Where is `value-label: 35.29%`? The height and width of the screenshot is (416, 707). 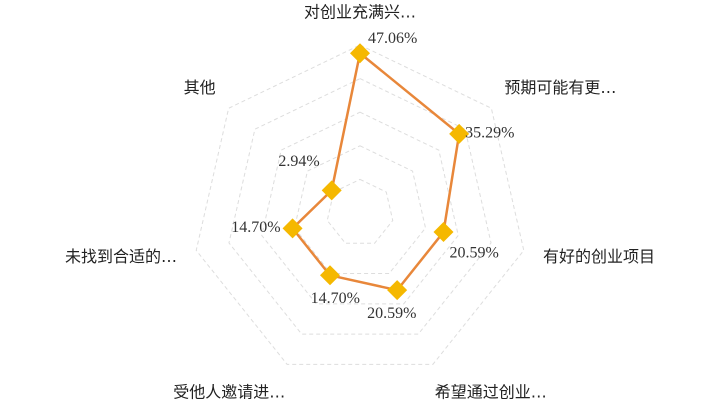 value-label: 35.29% is located at coordinates (489, 133).